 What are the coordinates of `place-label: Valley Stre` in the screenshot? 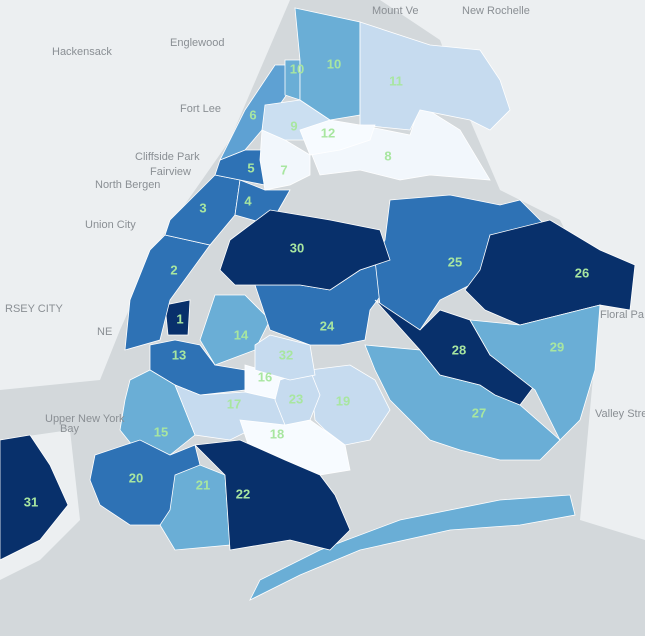 It's located at (620, 414).